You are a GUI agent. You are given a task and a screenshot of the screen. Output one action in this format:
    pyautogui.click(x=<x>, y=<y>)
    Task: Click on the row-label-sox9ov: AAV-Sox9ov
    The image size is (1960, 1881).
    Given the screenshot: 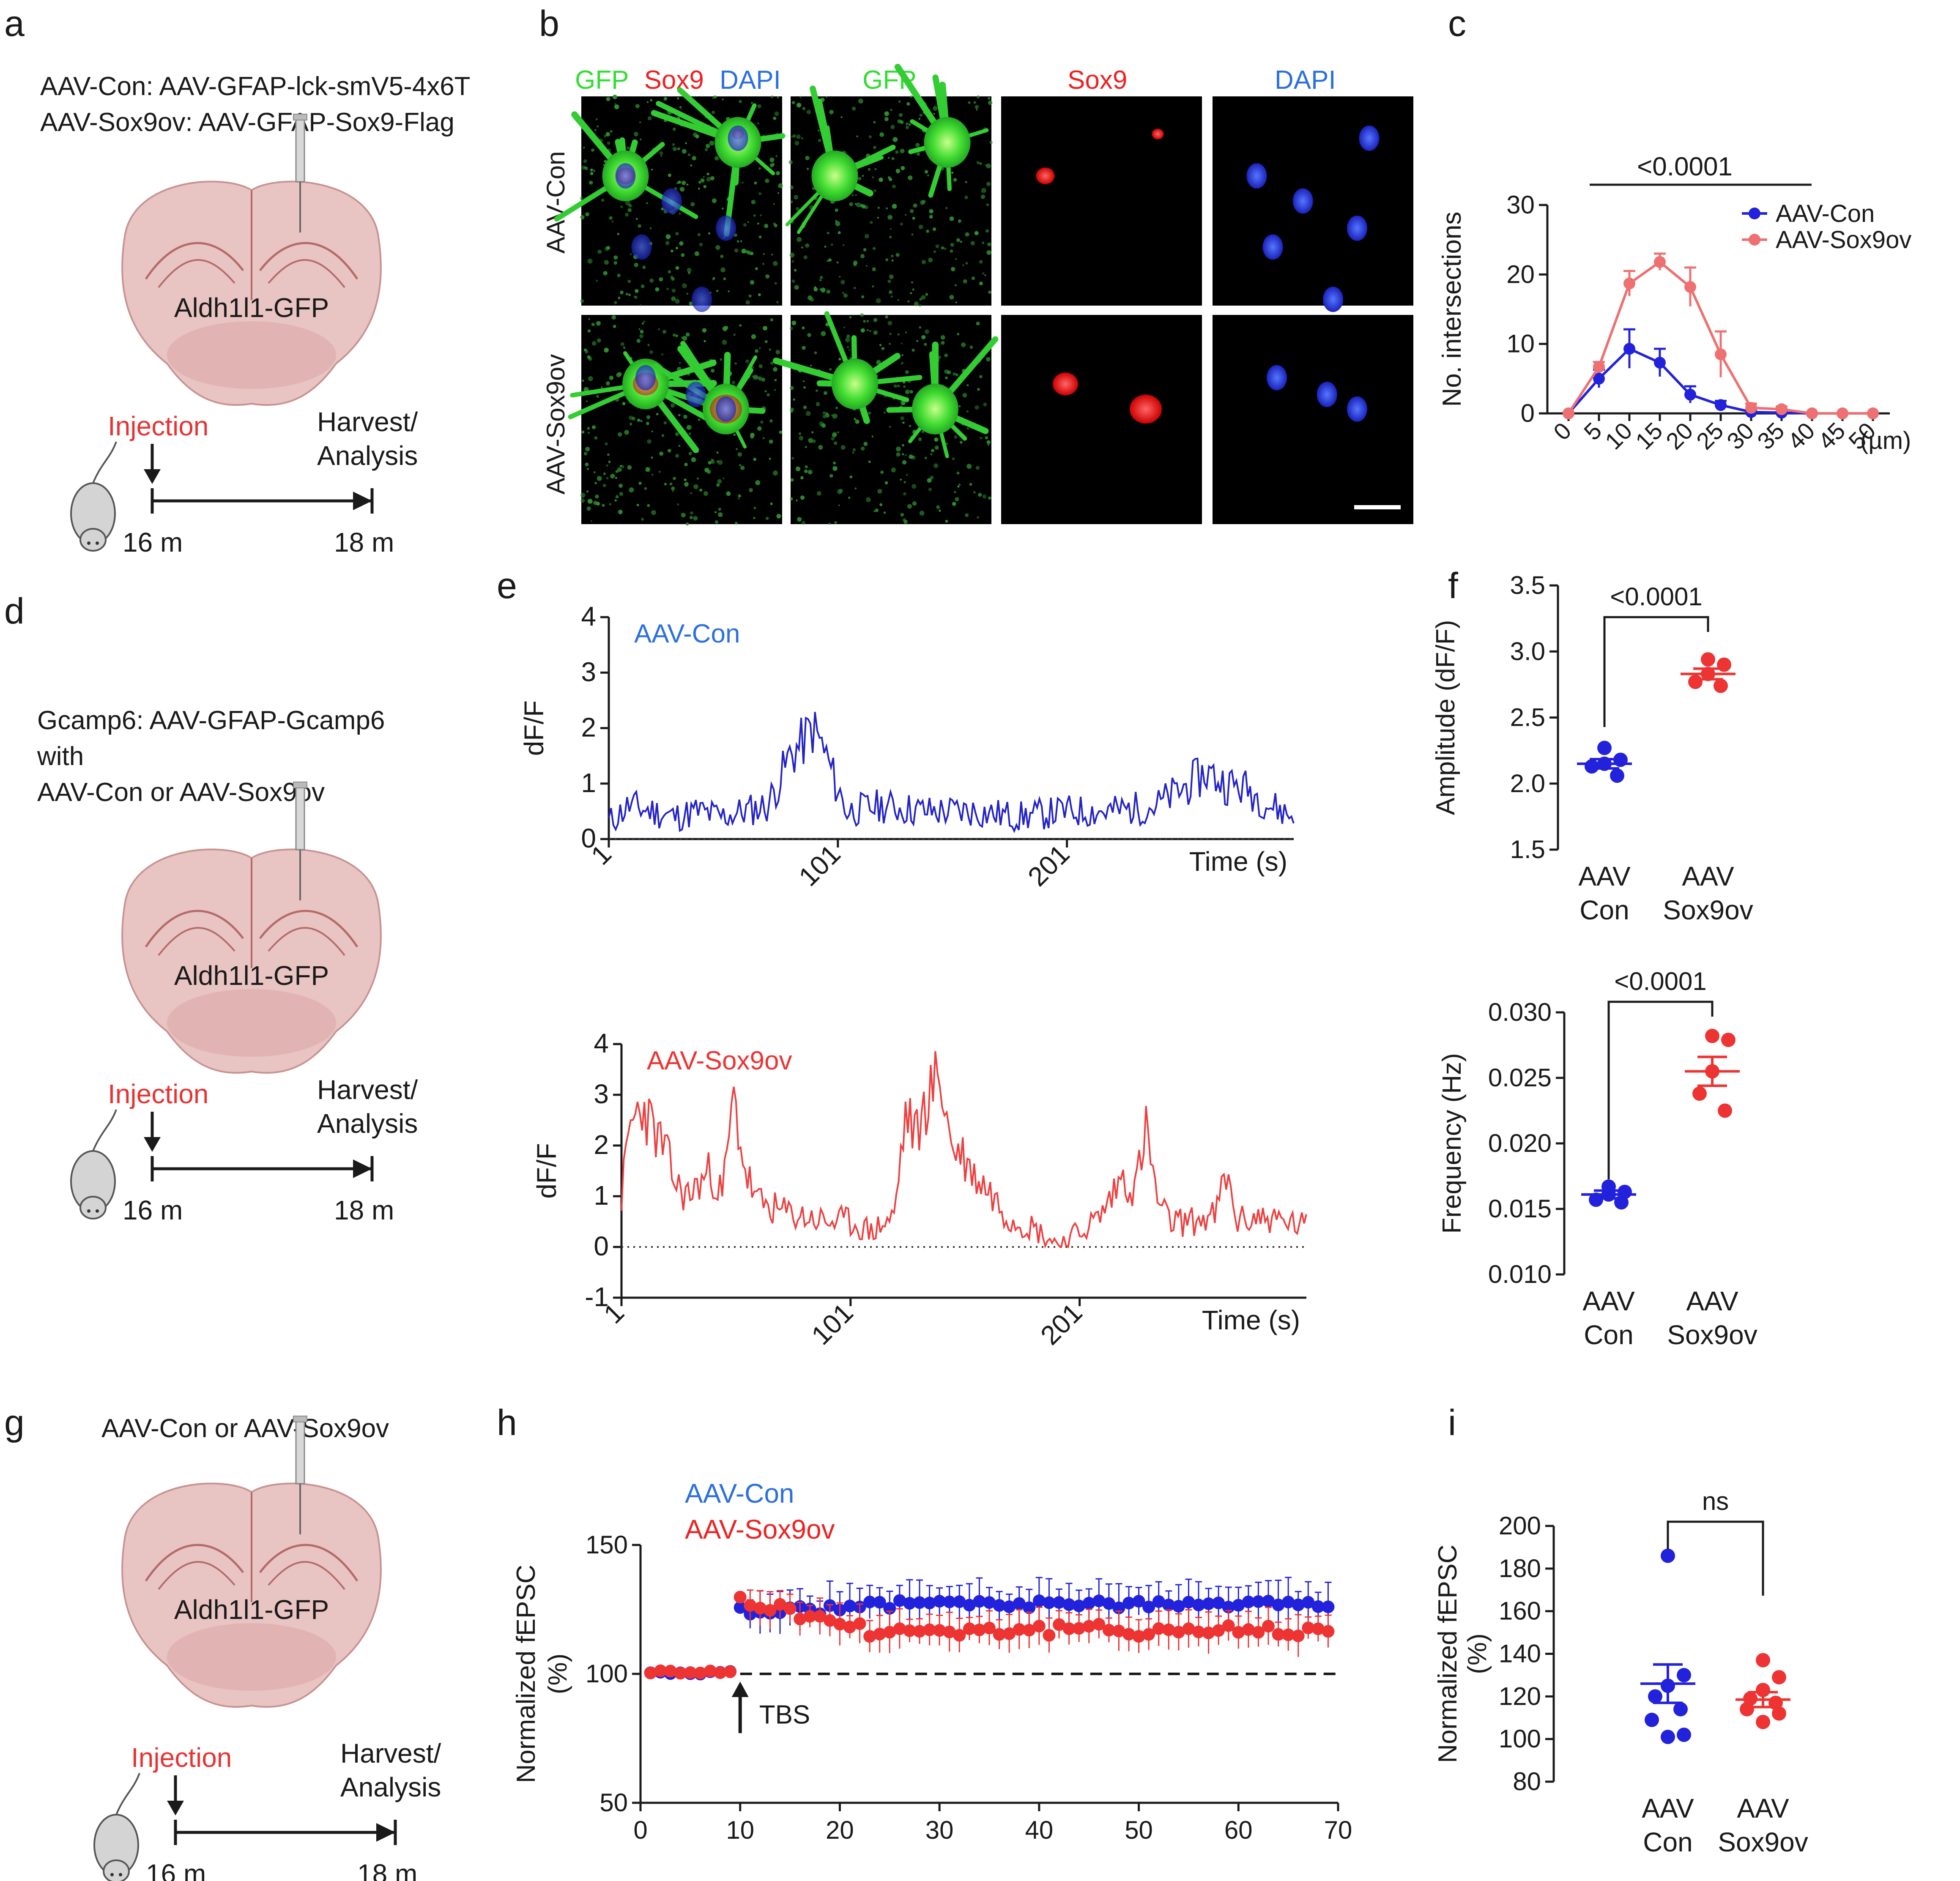 What is the action you would take?
    pyautogui.click(x=556, y=425)
    